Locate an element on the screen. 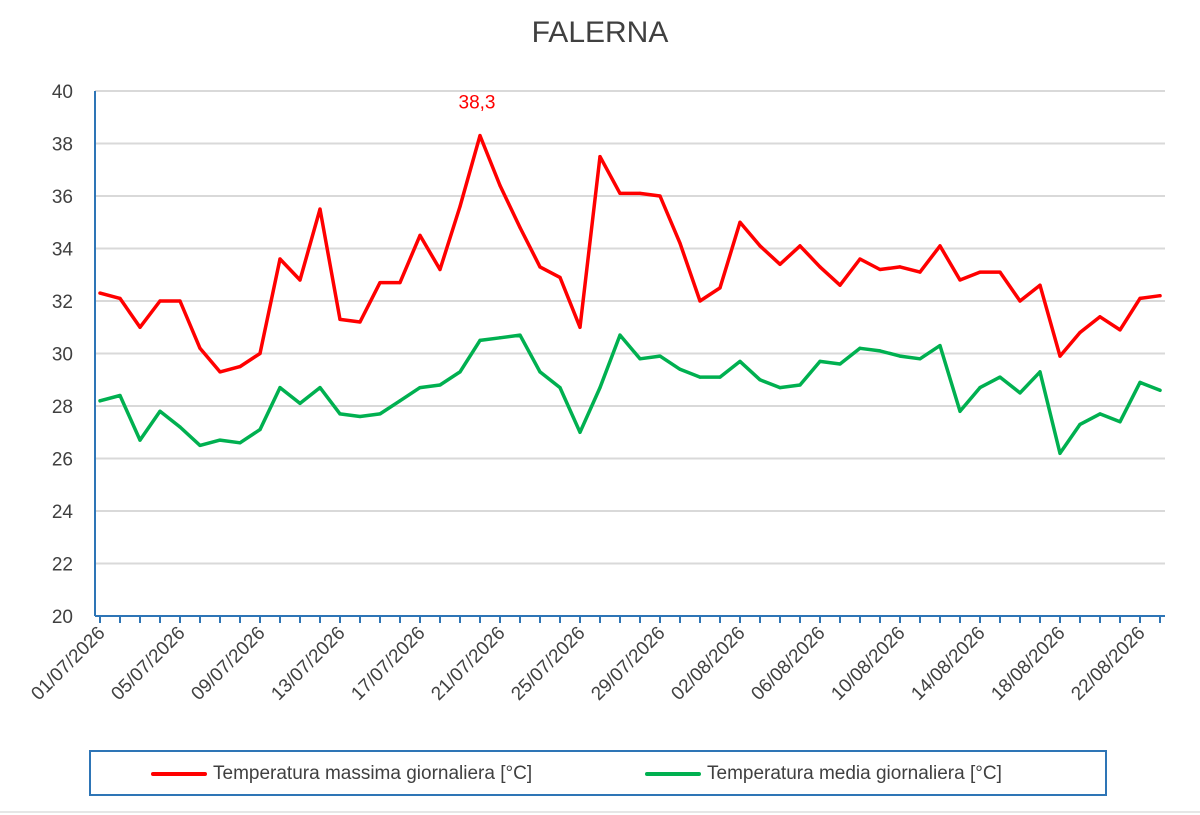 Image resolution: width=1200 pixels, height=815 pixels. data-point-max-23/07/2026 is located at coordinates (540, 267).